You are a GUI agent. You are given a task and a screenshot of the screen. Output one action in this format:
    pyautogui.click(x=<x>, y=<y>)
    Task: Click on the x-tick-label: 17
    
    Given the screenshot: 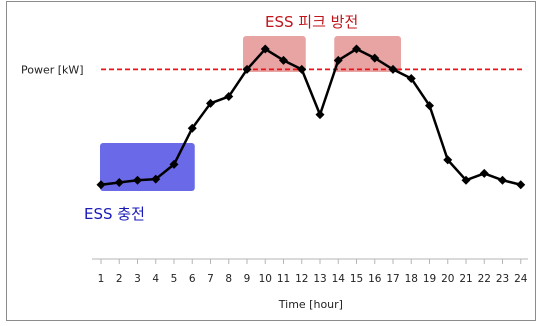 What is the action you would take?
    pyautogui.click(x=392, y=279)
    